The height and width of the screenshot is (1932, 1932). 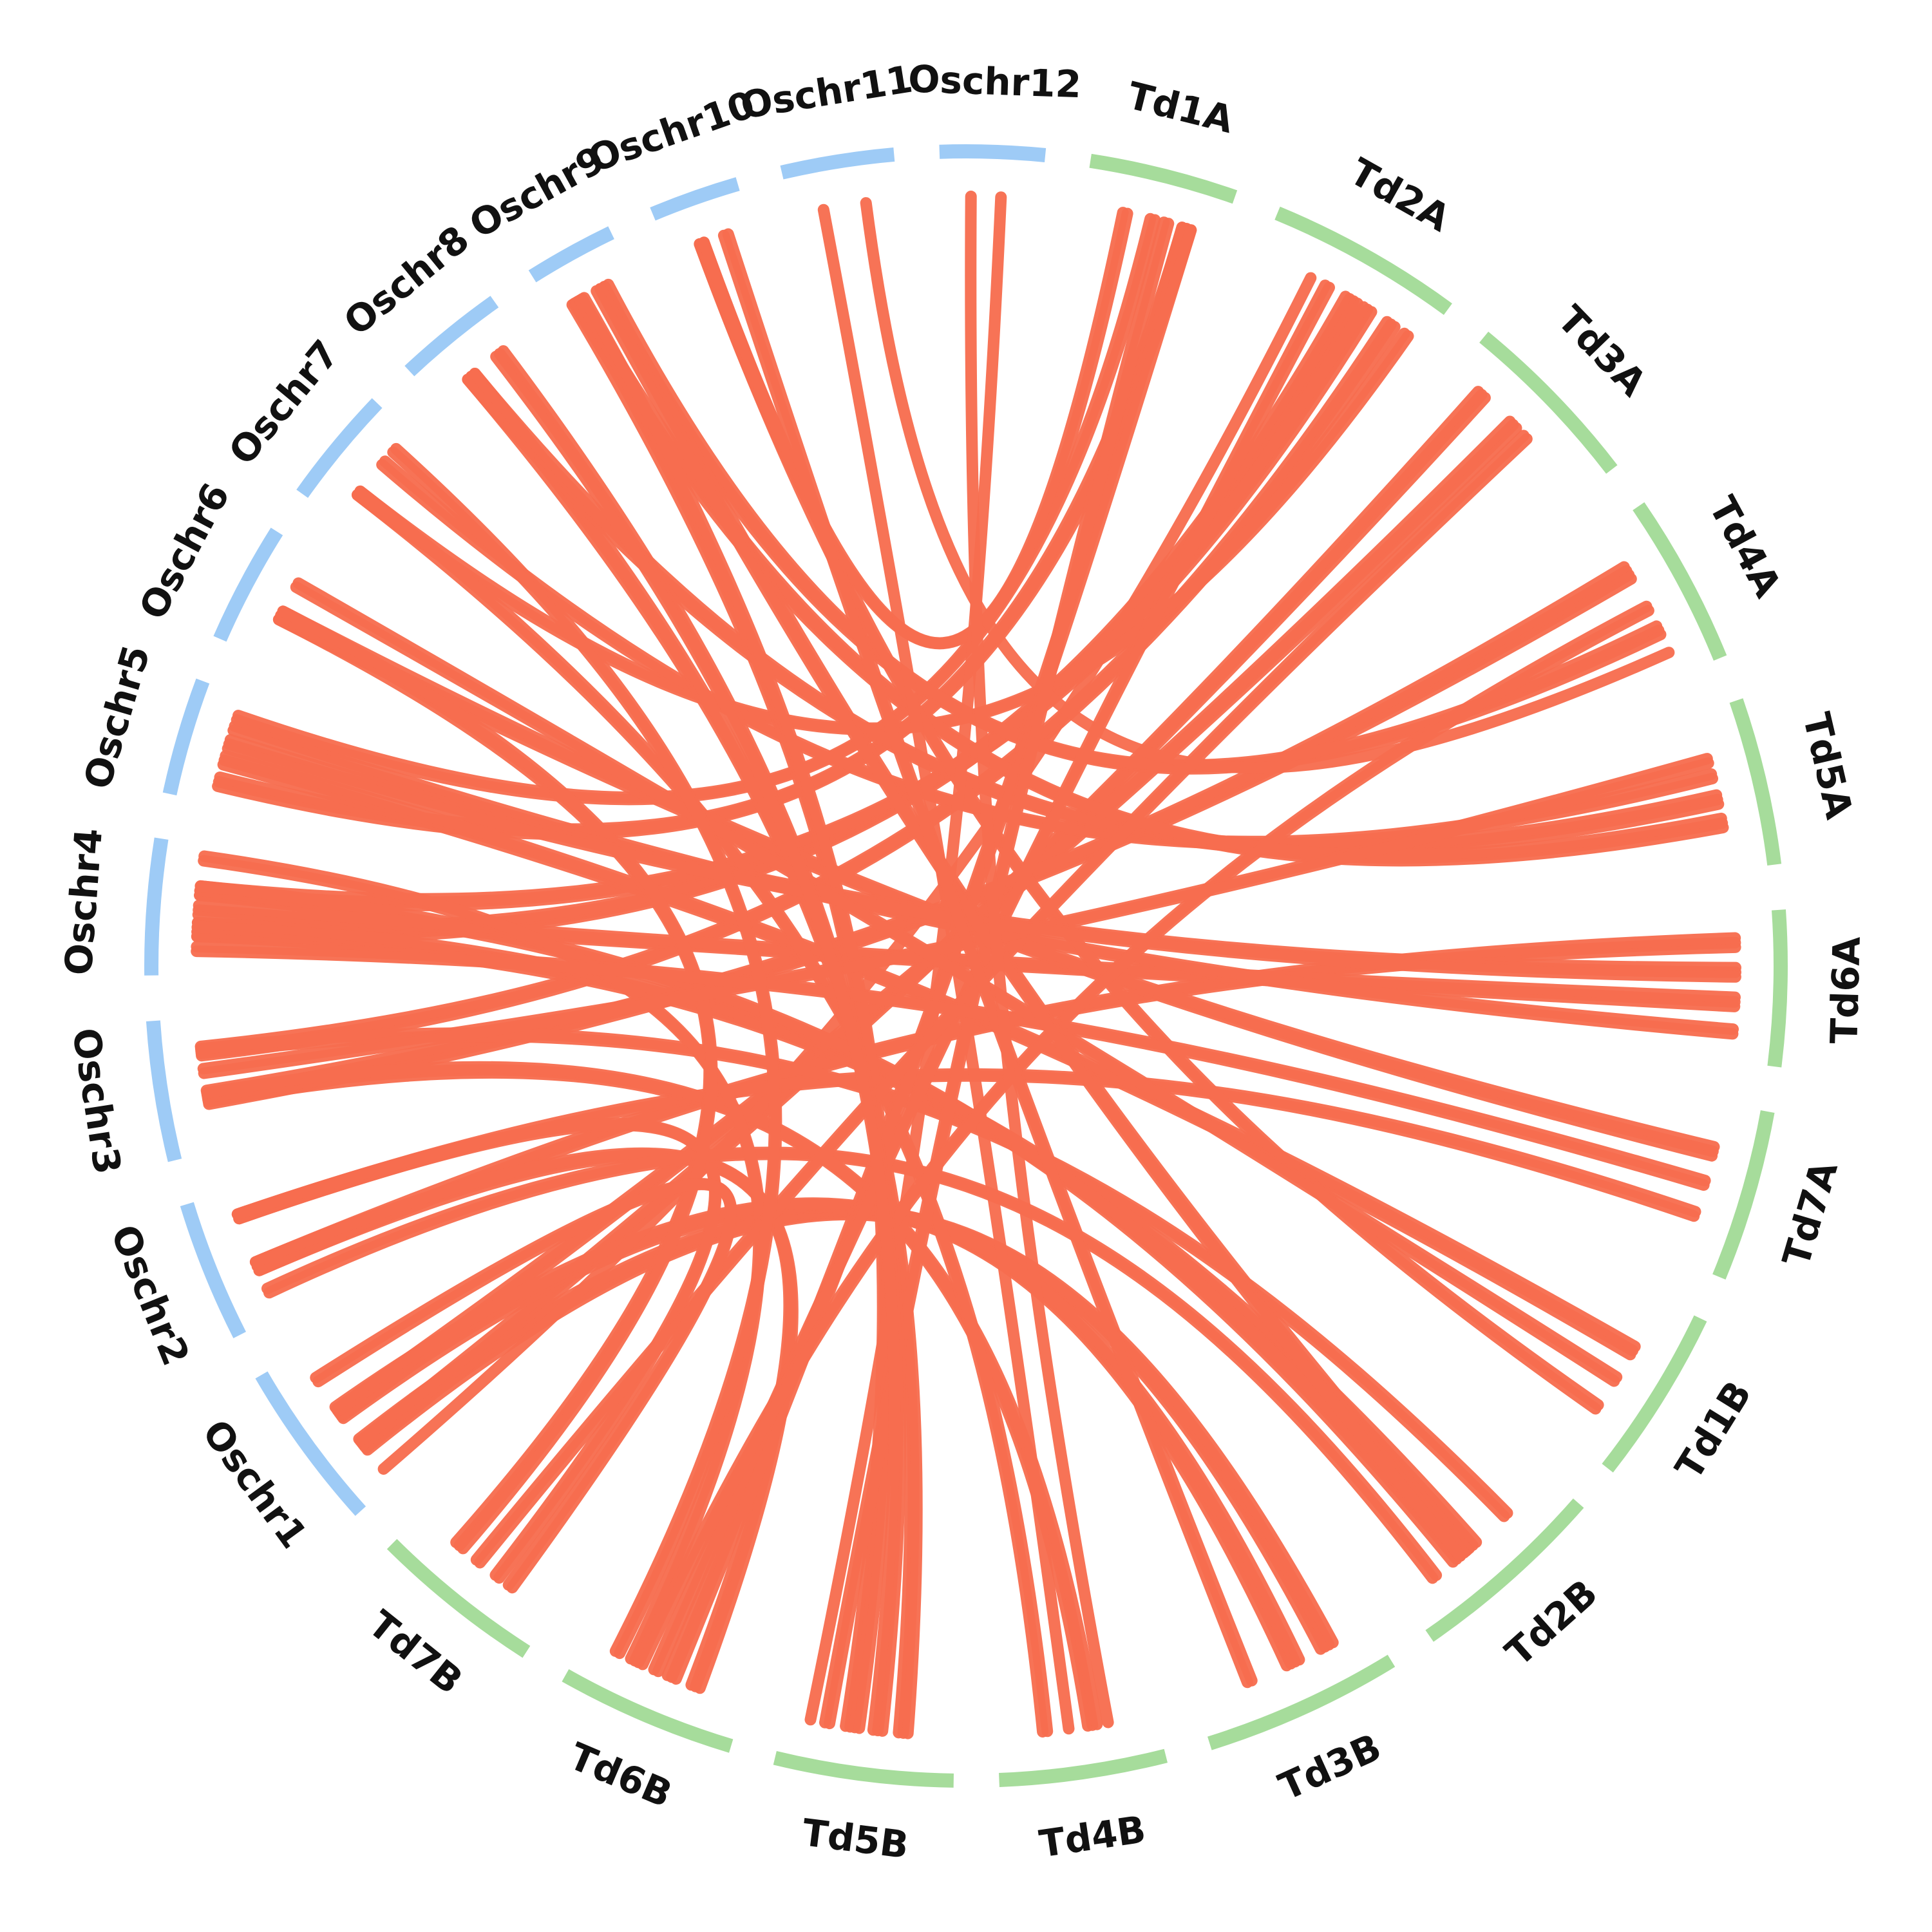 I want to click on synteny-link-td5a-oschr3, so click(x=956, y=918).